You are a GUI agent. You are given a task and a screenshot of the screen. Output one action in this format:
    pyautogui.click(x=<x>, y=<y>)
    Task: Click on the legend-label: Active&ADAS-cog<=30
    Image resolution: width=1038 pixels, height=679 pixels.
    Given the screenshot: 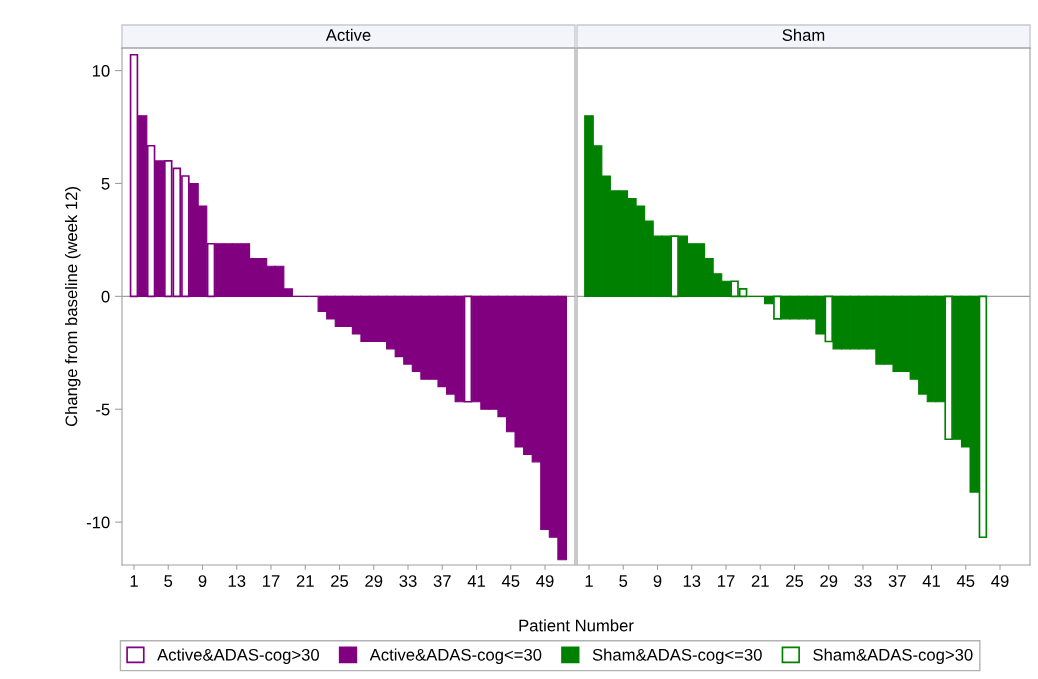 What is the action you would take?
    pyautogui.click(x=455, y=656)
    